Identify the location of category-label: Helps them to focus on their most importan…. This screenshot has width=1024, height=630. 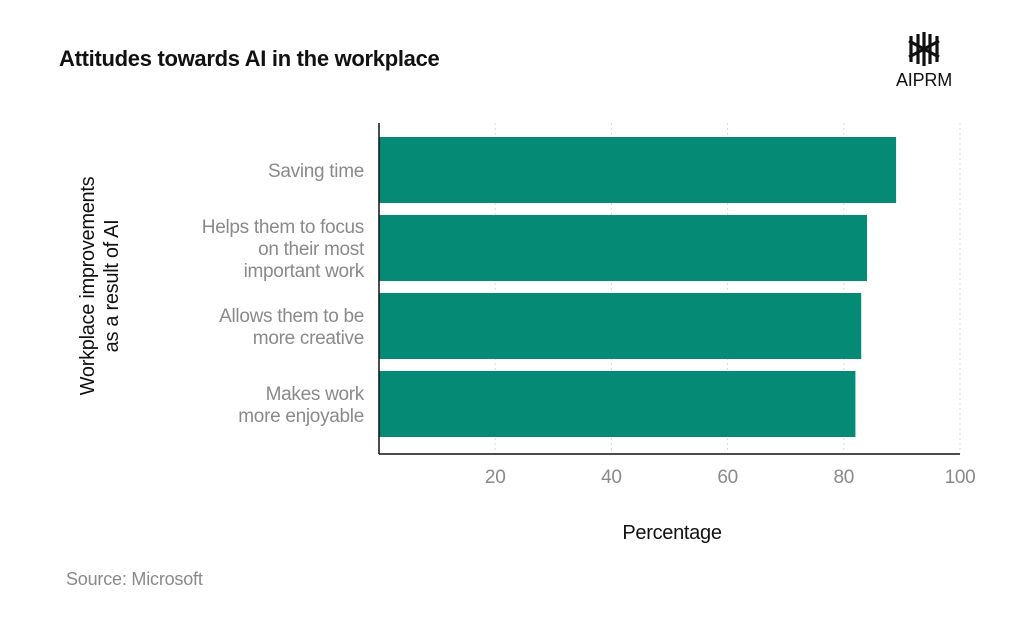
(283, 249).